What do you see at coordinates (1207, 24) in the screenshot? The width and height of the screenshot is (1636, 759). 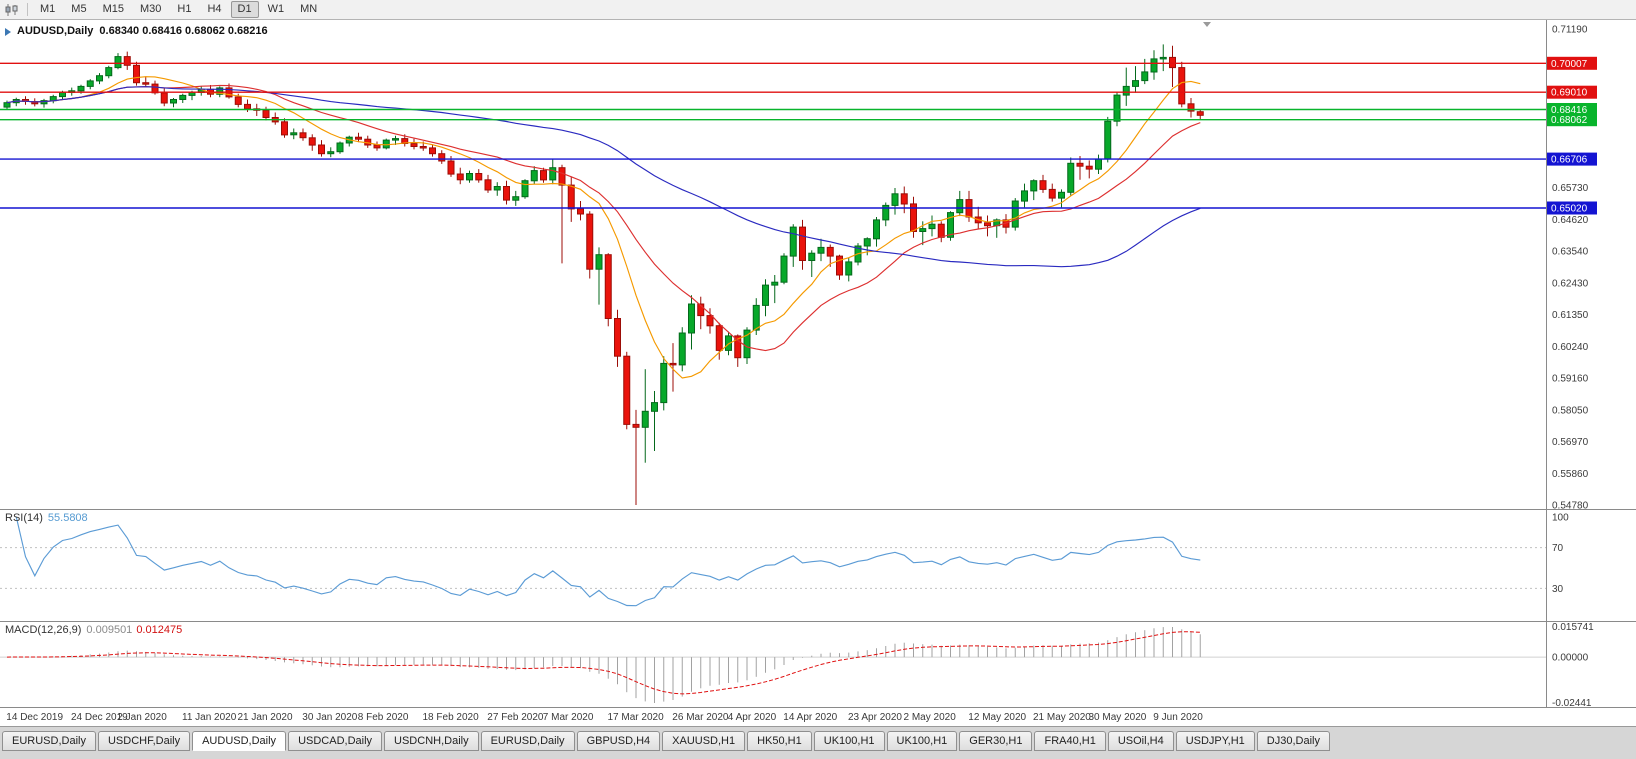 I see `chart-shift-marker` at bounding box center [1207, 24].